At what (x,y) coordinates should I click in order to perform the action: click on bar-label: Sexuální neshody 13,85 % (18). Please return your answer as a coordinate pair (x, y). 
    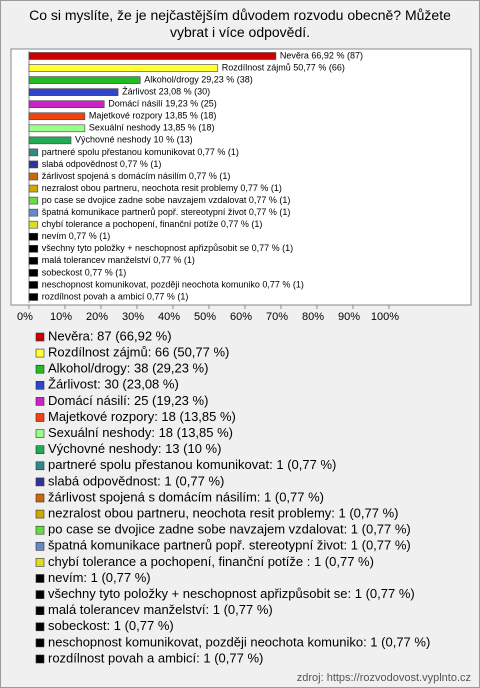
    Looking at the image, I should click on (152, 128).